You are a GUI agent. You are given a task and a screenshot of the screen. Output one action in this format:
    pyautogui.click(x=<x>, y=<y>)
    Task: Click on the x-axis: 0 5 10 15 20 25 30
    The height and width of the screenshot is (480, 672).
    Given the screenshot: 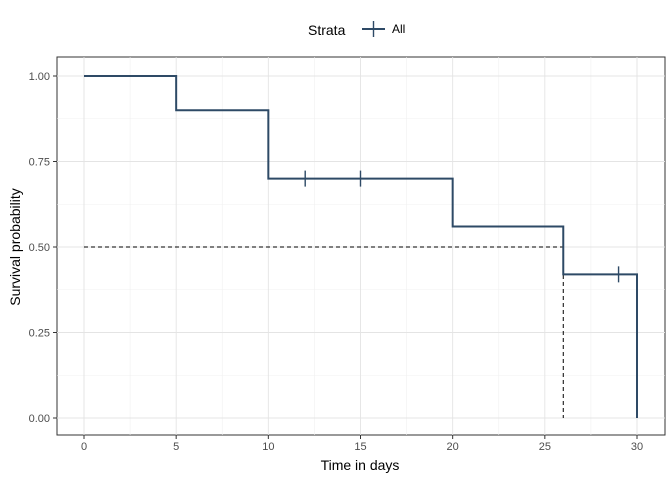 What is the action you would take?
    pyautogui.click(x=362, y=444)
    